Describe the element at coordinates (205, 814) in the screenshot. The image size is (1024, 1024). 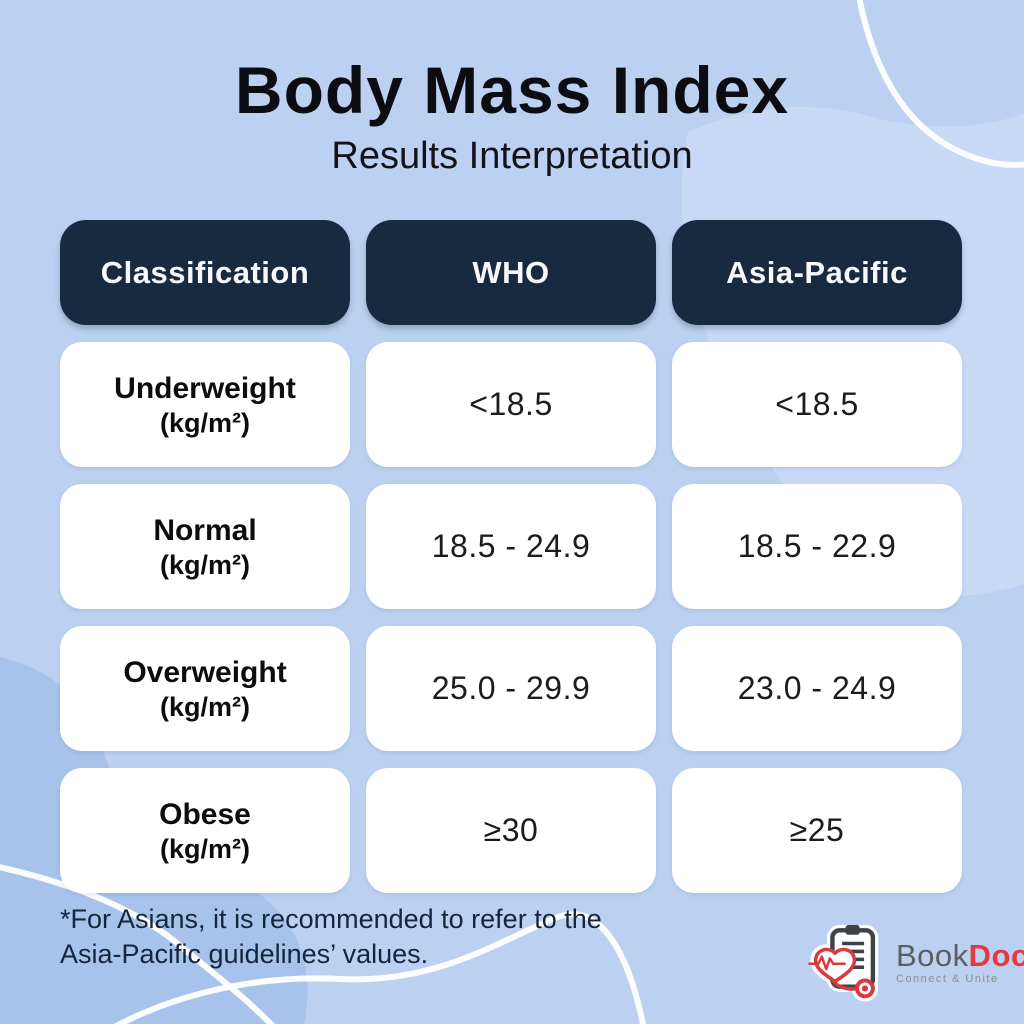
I see `classification-label: Obese` at that location.